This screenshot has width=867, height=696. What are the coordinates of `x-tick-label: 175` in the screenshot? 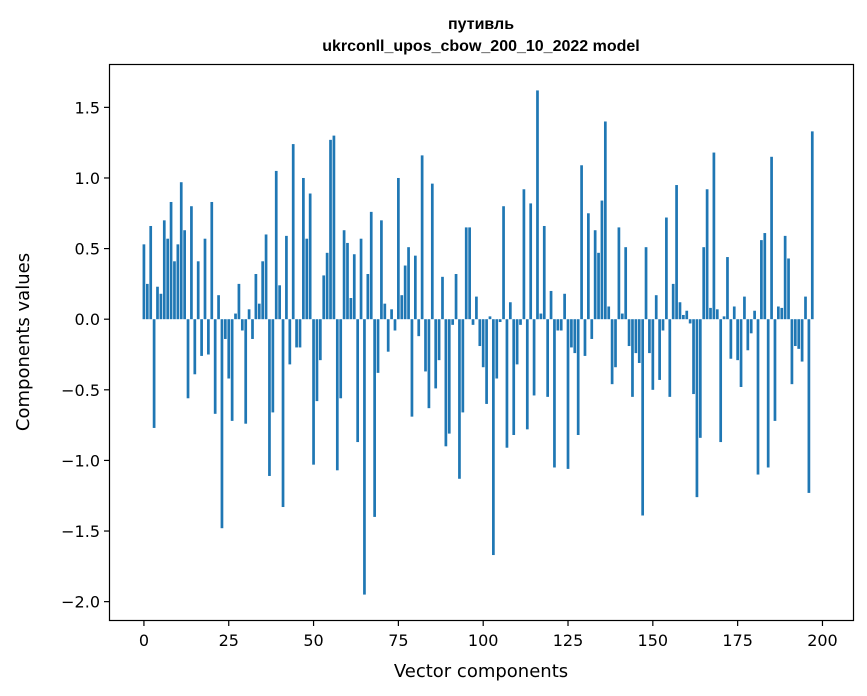 It's located at (737, 640).